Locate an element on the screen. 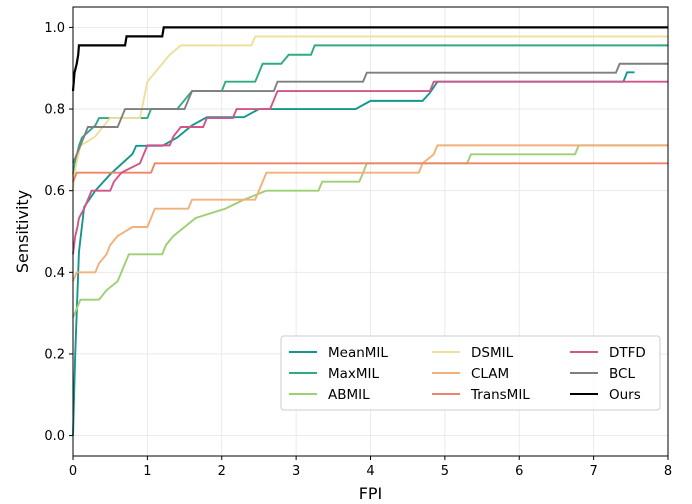 This screenshot has height=504, width=692. legend-item-maxmil: MaxMIL is located at coordinates (334, 374).